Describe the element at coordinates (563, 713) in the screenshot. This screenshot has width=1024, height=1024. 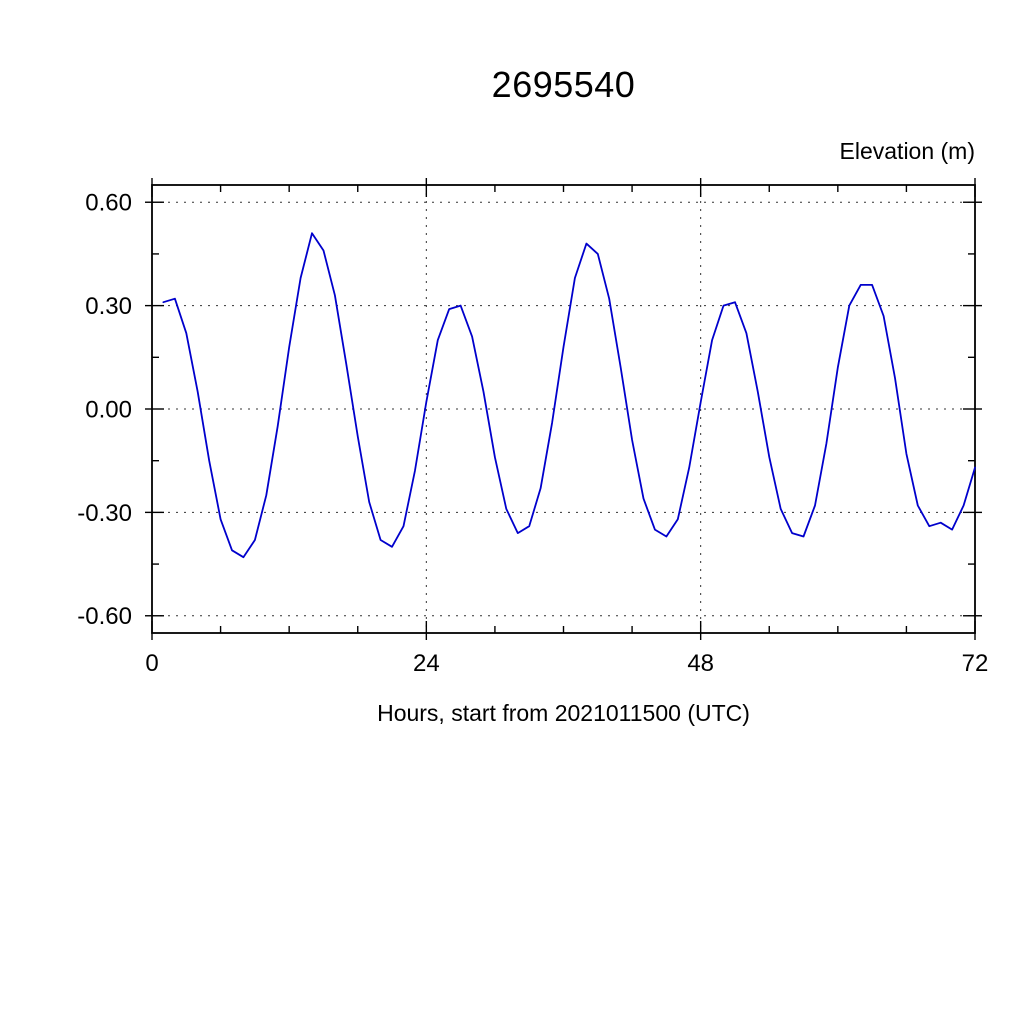
I see `x-axis-title: Hours, start from 2021011500 (UTC)` at that location.